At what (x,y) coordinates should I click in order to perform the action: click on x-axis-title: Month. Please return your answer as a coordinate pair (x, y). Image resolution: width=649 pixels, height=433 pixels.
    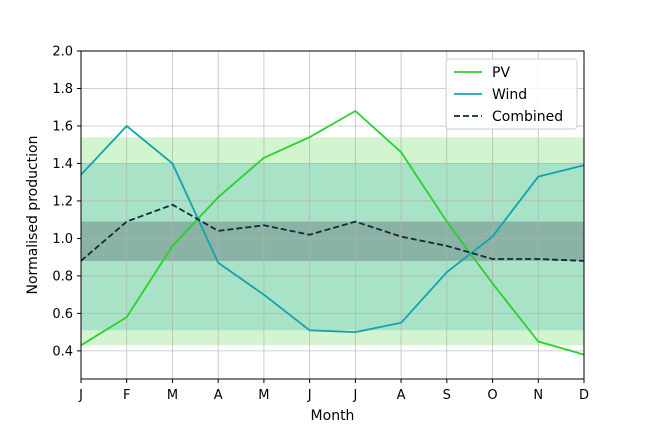
    Looking at the image, I should click on (333, 416).